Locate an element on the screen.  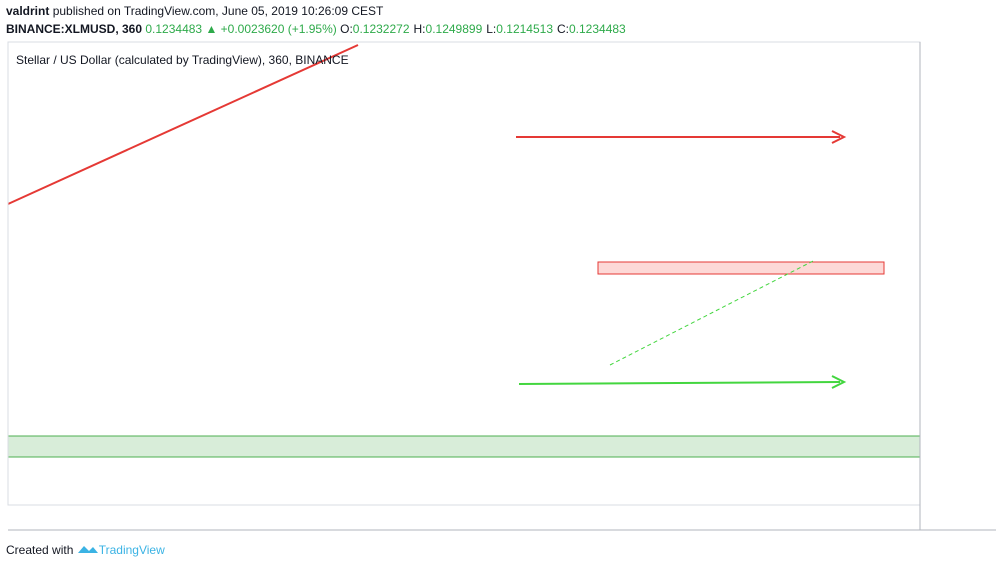
last-price: 0.1234483 is located at coordinates (174, 29).